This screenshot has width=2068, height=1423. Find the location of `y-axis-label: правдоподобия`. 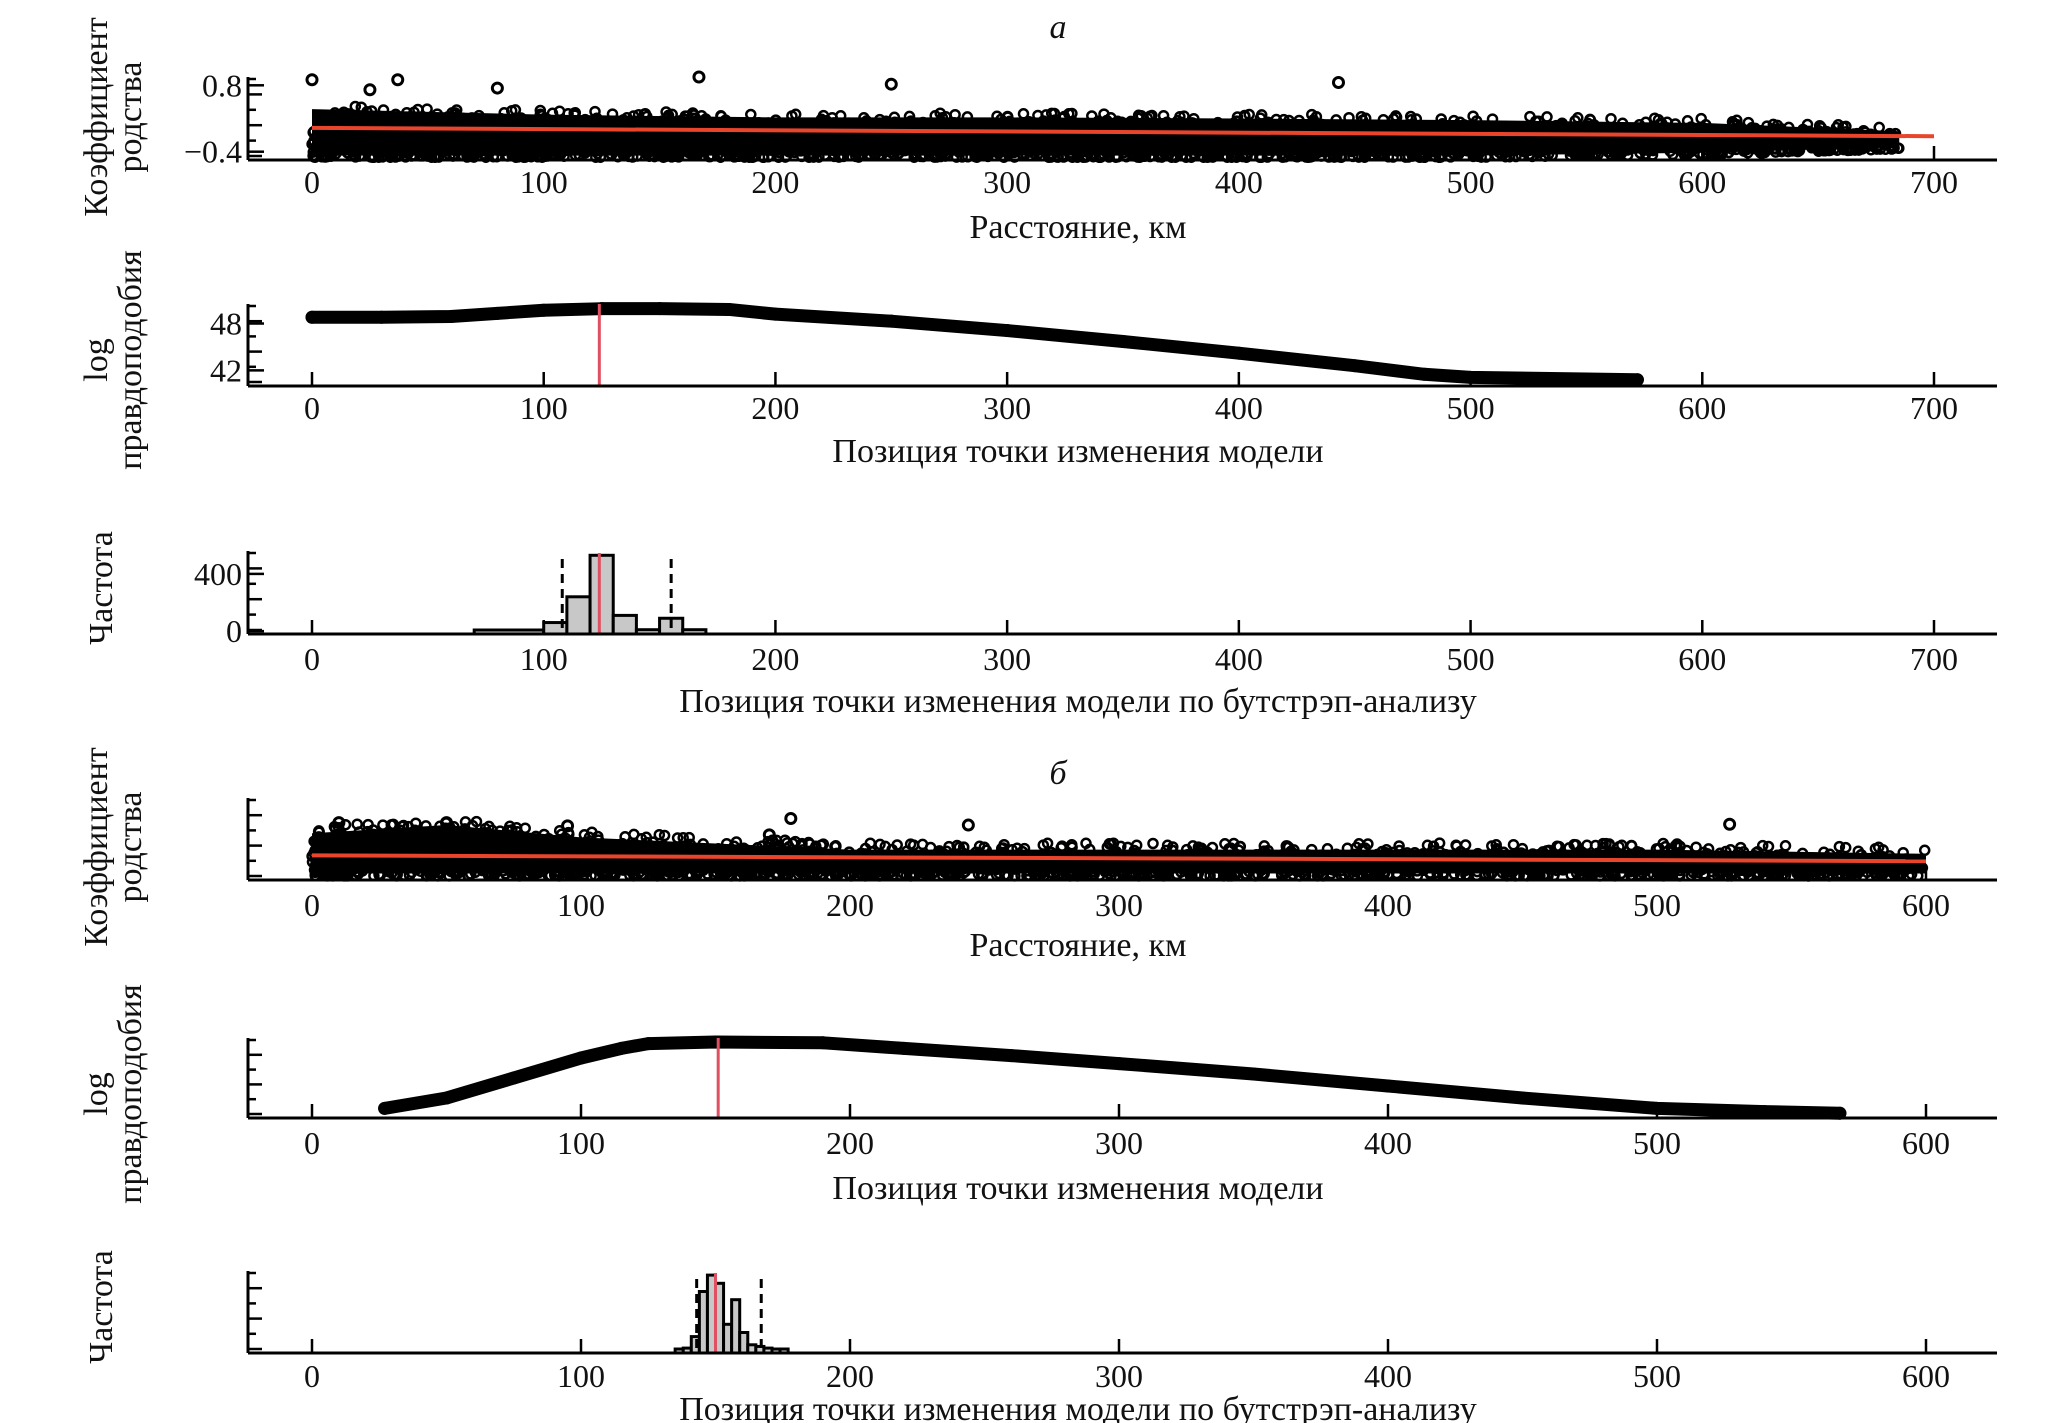

y-axis-label: правдоподобия is located at coordinates (130, 360).